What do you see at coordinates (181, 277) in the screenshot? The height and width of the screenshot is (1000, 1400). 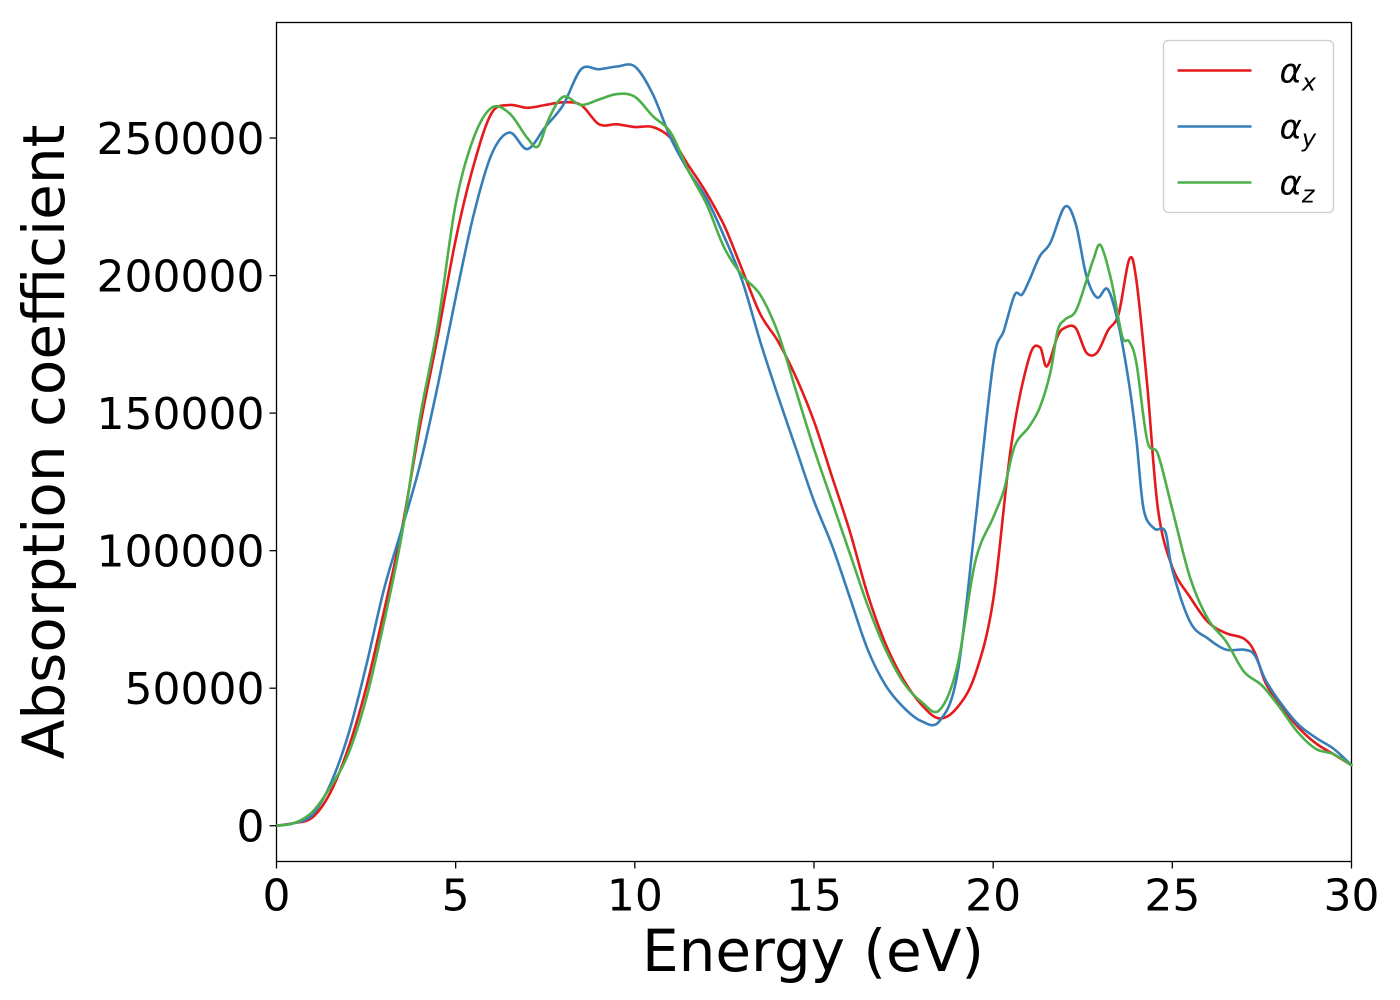 I see `y-tick-label: 200000` at bounding box center [181, 277].